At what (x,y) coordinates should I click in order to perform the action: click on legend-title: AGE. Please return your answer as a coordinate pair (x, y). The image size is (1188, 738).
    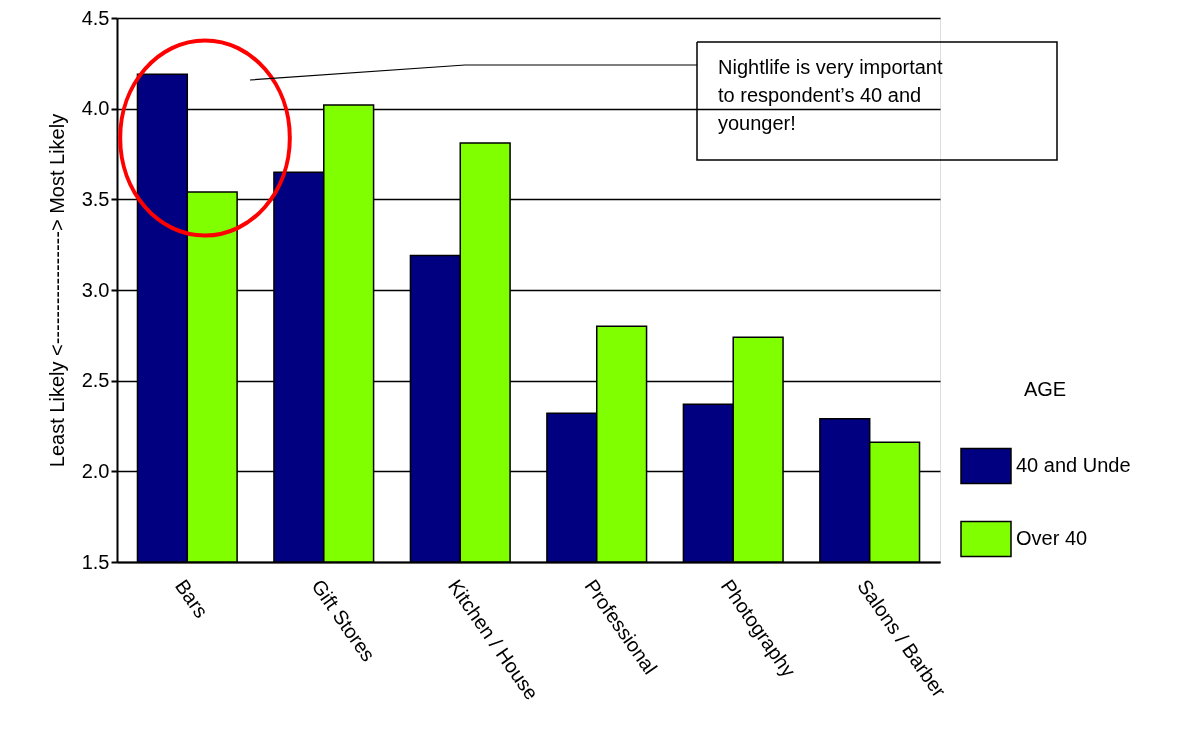
    Looking at the image, I should click on (1045, 389).